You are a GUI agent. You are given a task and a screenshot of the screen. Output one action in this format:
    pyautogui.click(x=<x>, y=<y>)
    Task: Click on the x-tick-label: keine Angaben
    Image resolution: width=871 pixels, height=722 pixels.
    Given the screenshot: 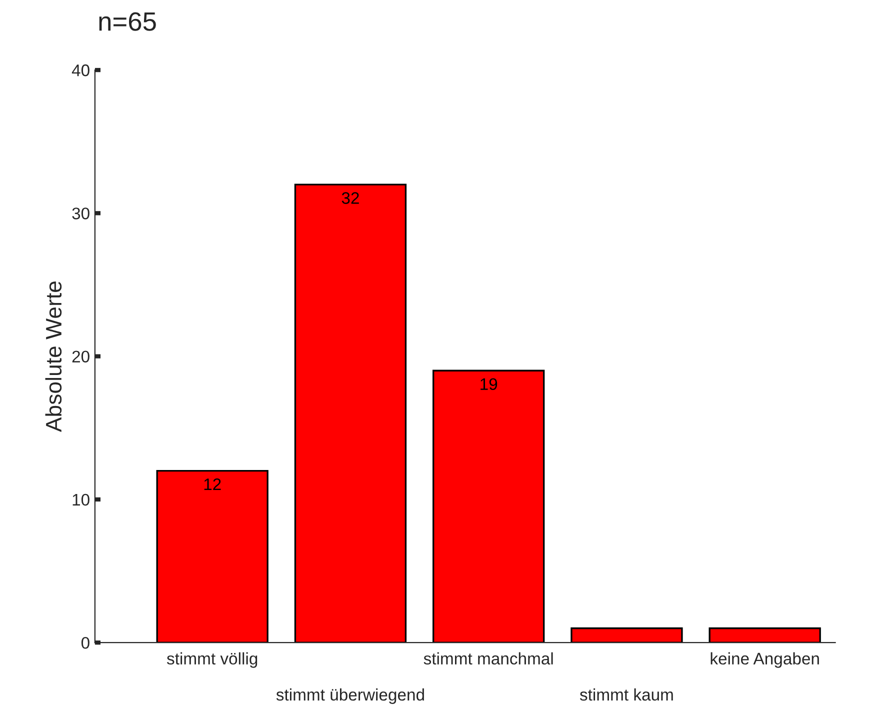 What is the action you would take?
    pyautogui.click(x=764, y=660)
    